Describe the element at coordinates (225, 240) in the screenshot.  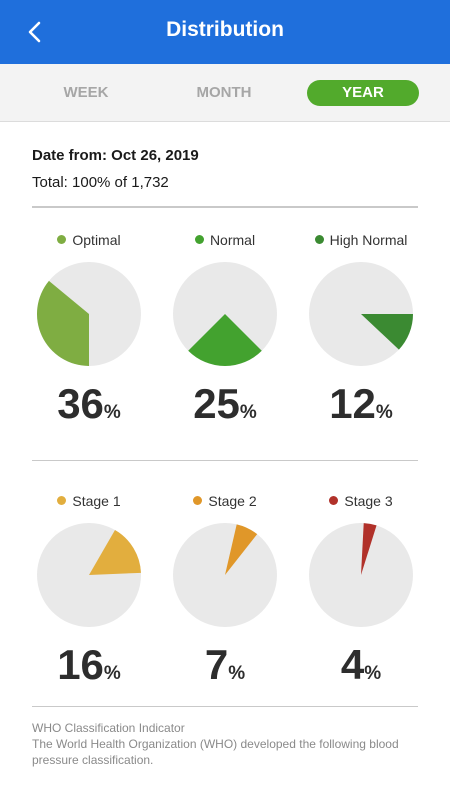
I see `legend-item: Normal` at that location.